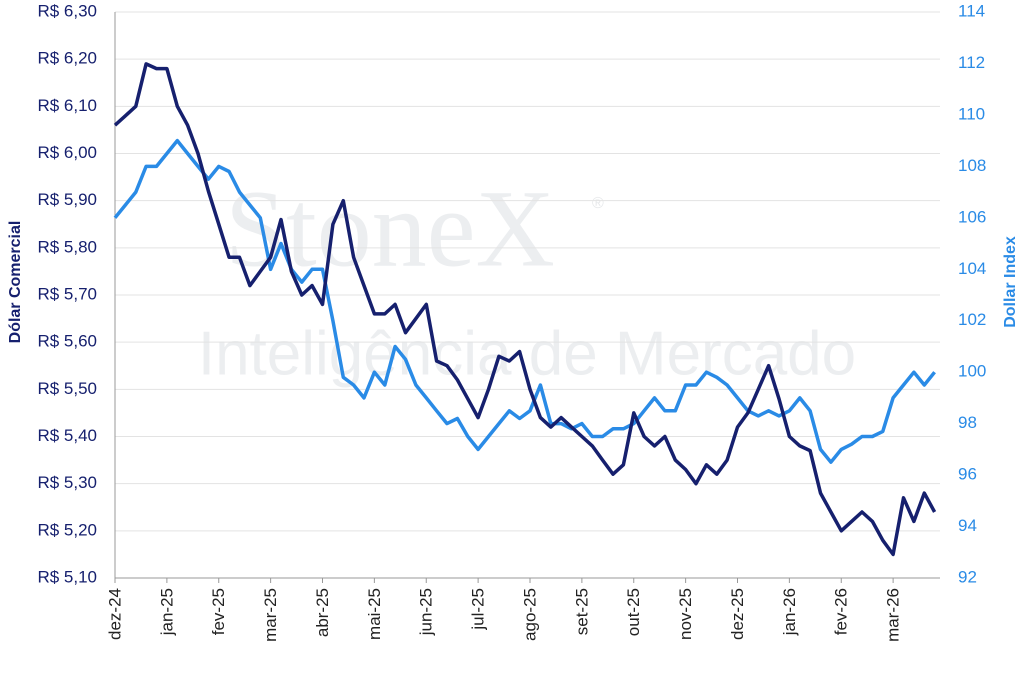 The image size is (1026, 677). I want to click on y2-tick-label: 100, so click(972, 371).